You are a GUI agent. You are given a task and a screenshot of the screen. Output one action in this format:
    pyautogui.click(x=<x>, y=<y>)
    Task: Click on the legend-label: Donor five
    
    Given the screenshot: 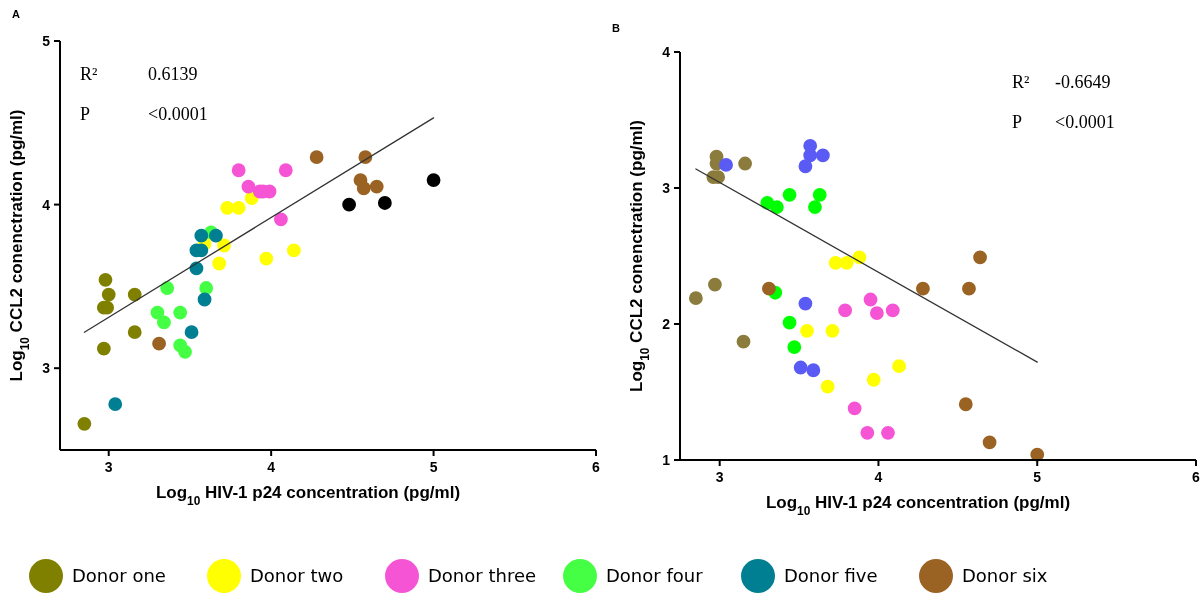 What is the action you would take?
    pyautogui.click(x=831, y=575)
    